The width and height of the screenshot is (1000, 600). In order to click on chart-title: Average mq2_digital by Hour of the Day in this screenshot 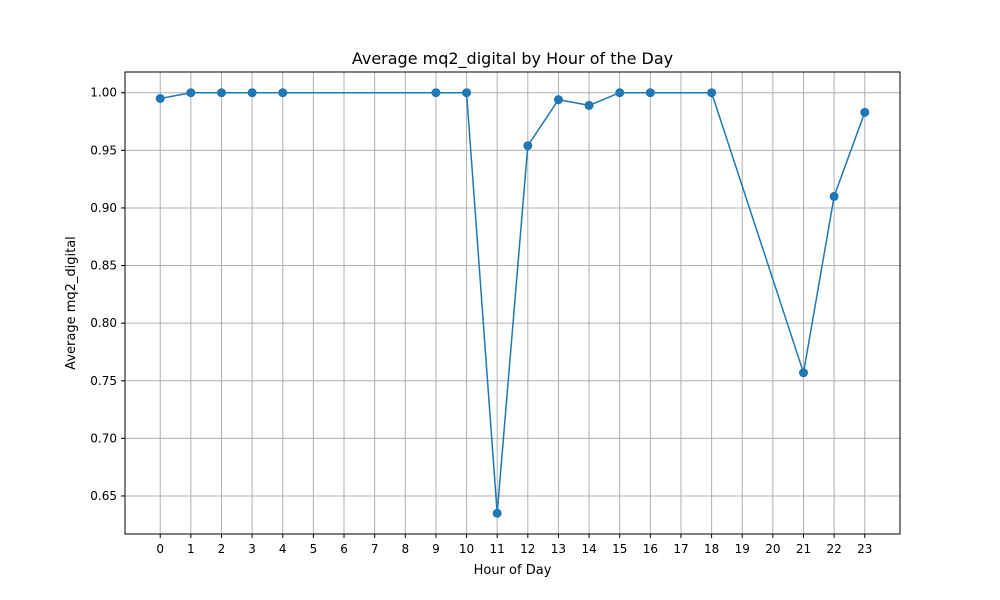, I will do `click(512, 59)`.